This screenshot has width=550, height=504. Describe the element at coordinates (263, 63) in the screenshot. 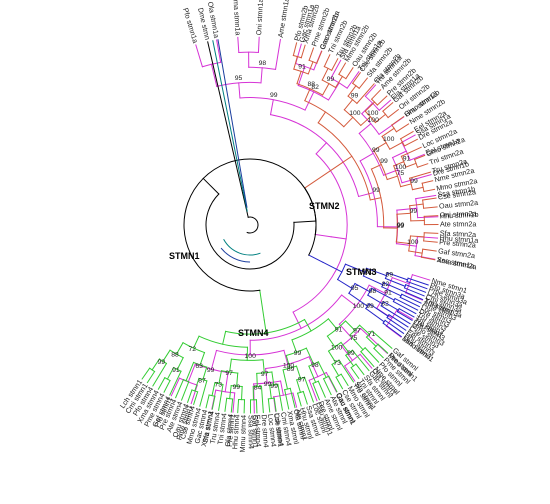

I see `bootstrap-value: 98` at that location.